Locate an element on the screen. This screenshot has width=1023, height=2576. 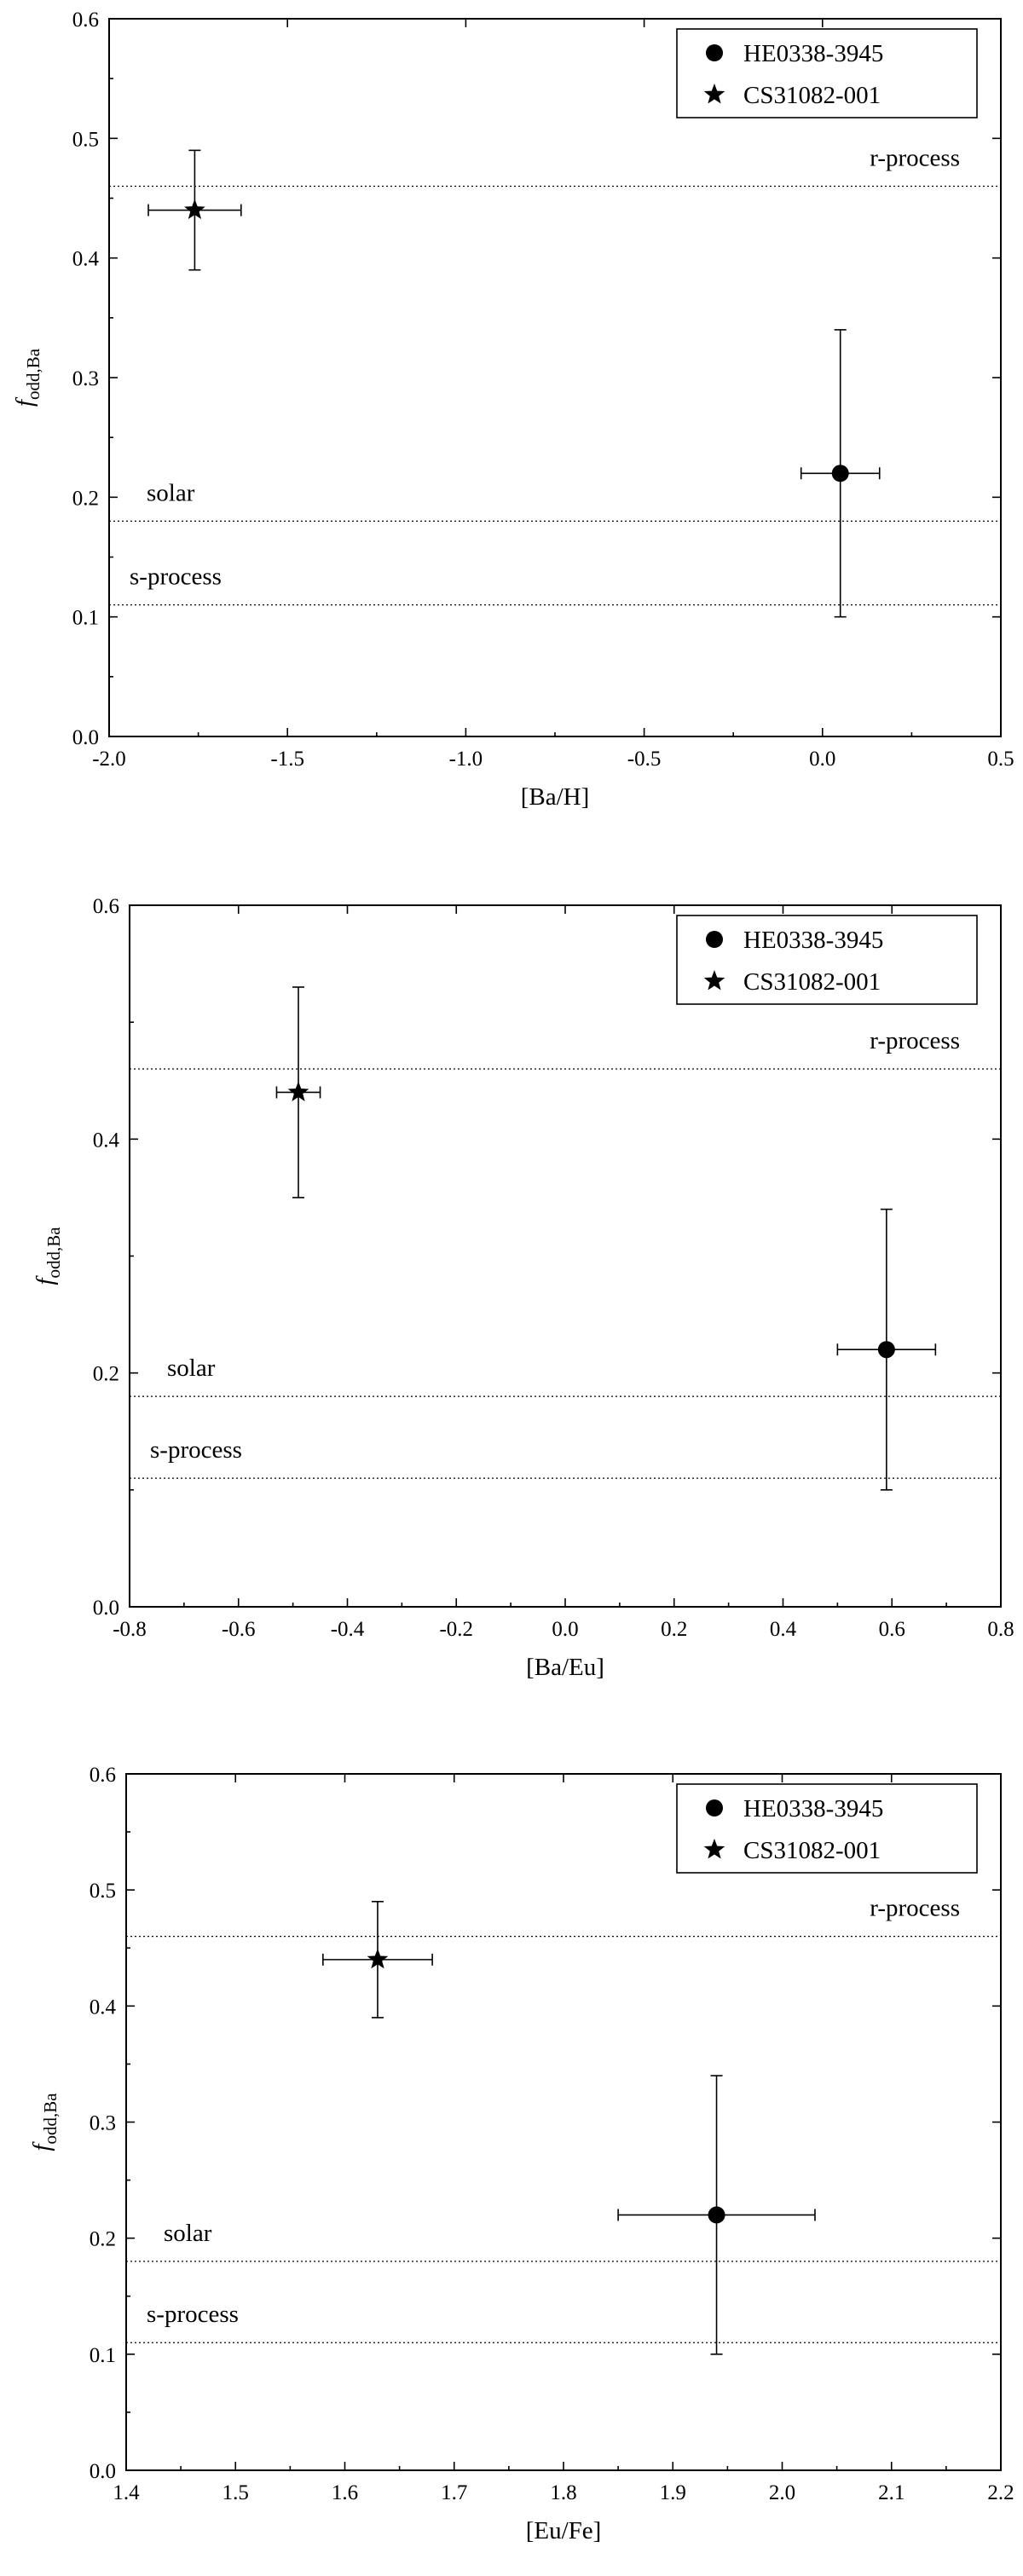
x-tick-label: -0.8 is located at coordinates (130, 1629).